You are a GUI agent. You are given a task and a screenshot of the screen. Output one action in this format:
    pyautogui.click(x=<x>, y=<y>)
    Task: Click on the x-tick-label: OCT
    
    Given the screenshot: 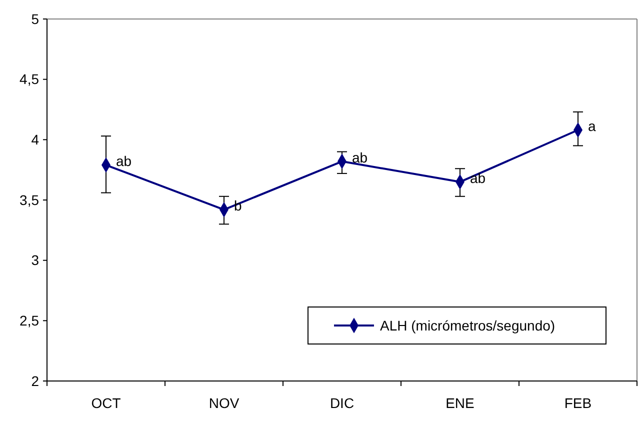 What is the action you would take?
    pyautogui.click(x=106, y=403)
    